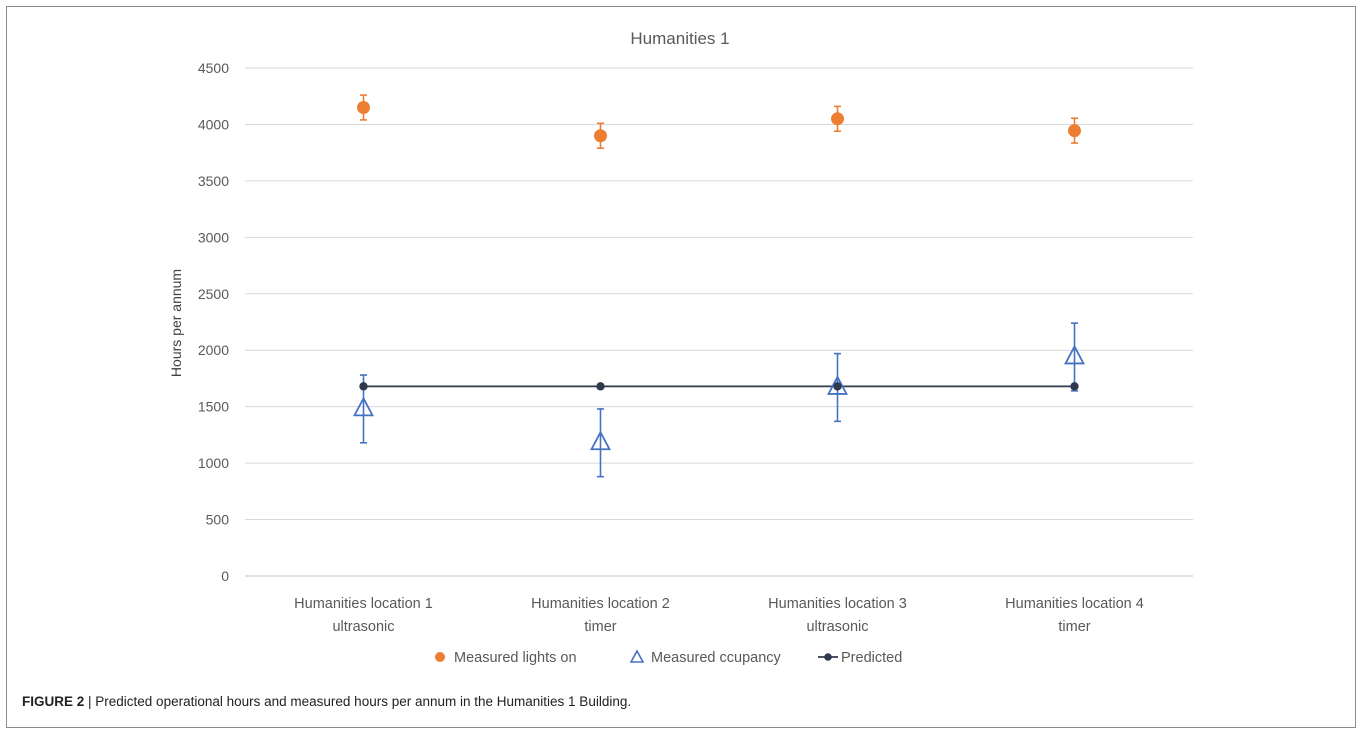 The width and height of the screenshot is (1358, 733). I want to click on y-tick-label: 500, so click(218, 520).